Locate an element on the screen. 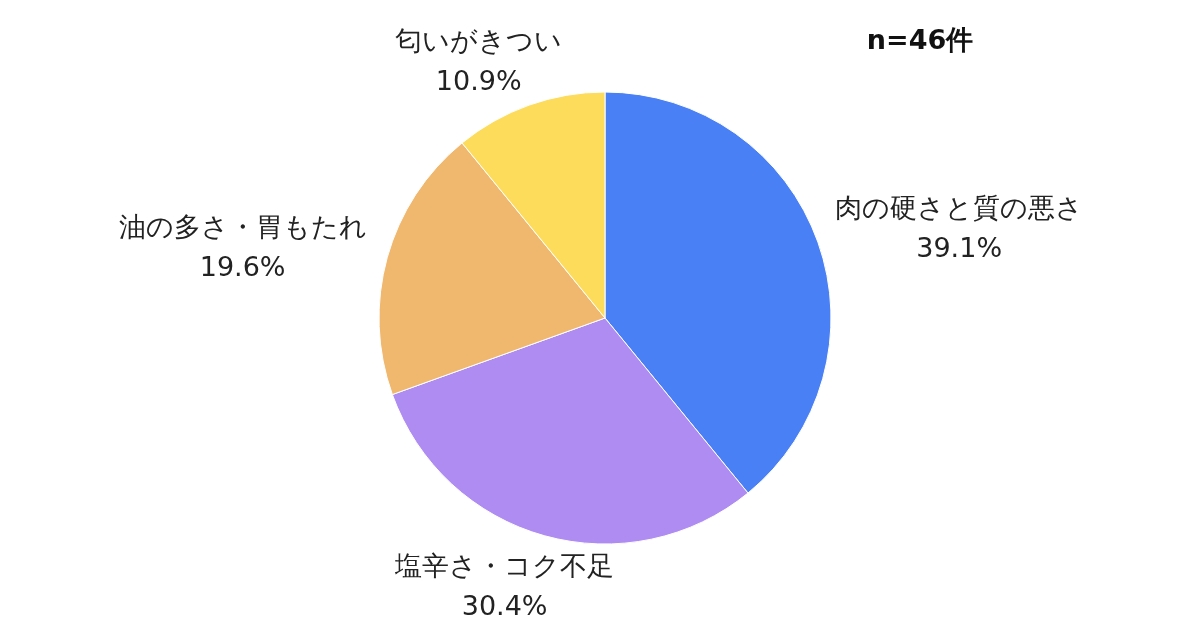  slice-label: 塩辛さ・コク不足 is located at coordinates (504, 566).